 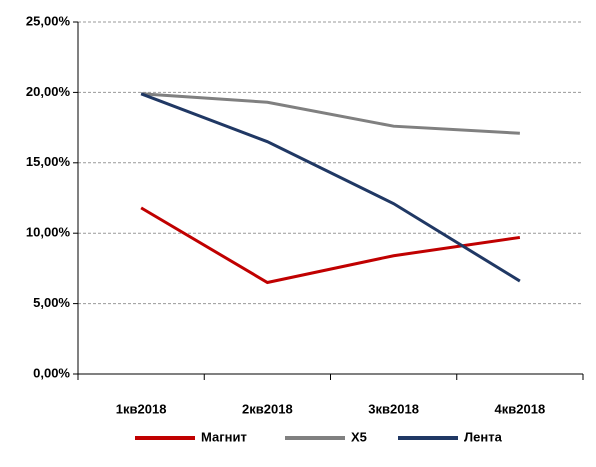 What do you see at coordinates (48, 232) in the screenshot?
I see `y-tick-label: 10,00%` at bounding box center [48, 232].